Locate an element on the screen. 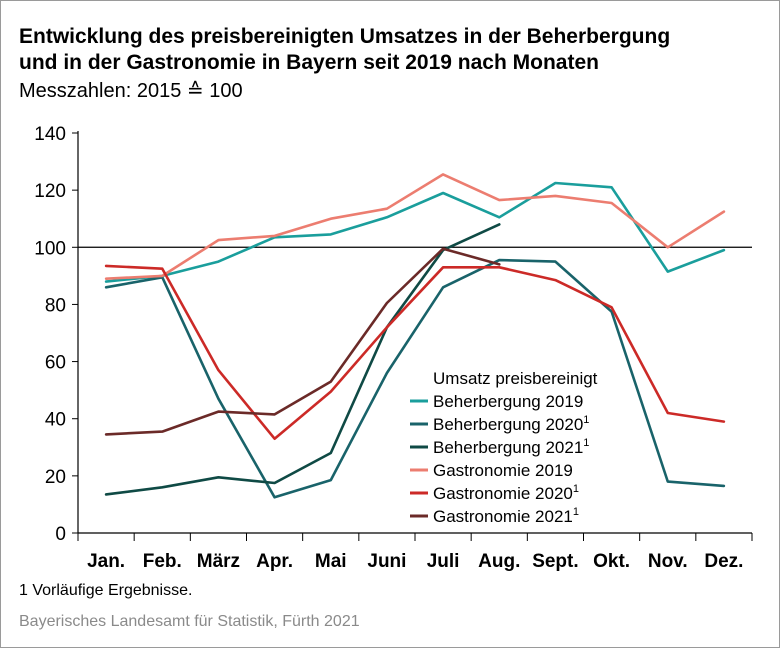 This screenshot has width=780, height=648. legend-label: Gastronomie 20201 is located at coordinates (506, 493).